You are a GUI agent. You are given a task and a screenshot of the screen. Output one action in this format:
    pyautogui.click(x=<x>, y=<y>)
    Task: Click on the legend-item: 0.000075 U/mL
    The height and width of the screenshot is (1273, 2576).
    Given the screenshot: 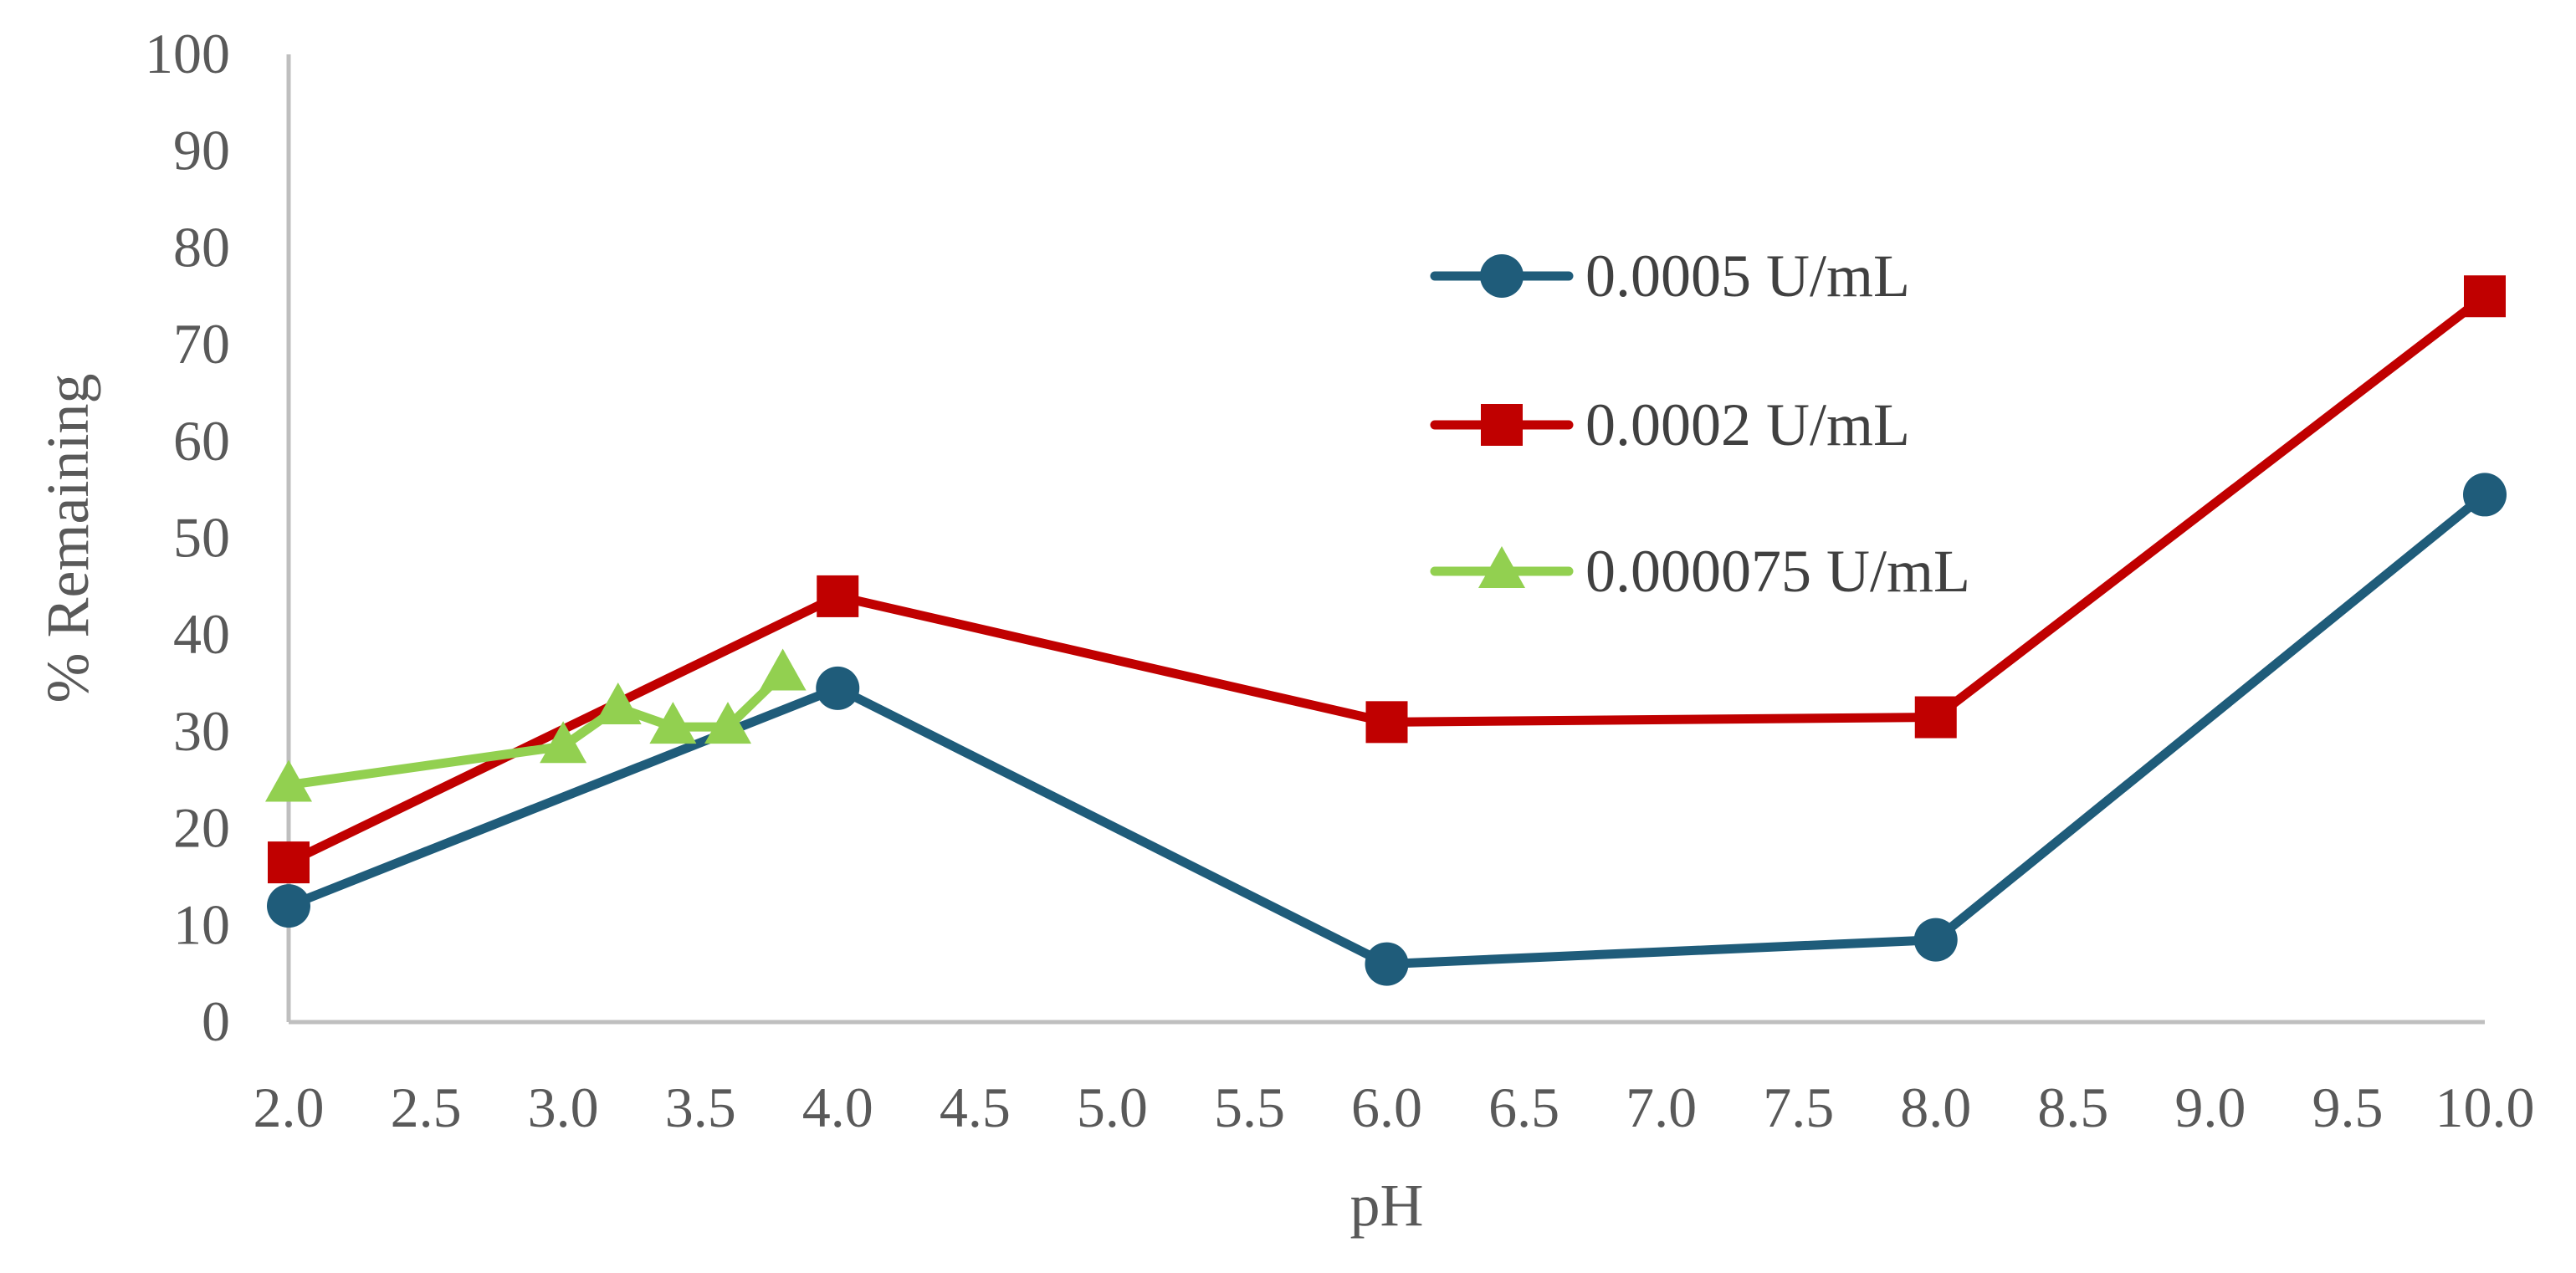 What is the action you would take?
    pyautogui.click(x=1700, y=571)
    